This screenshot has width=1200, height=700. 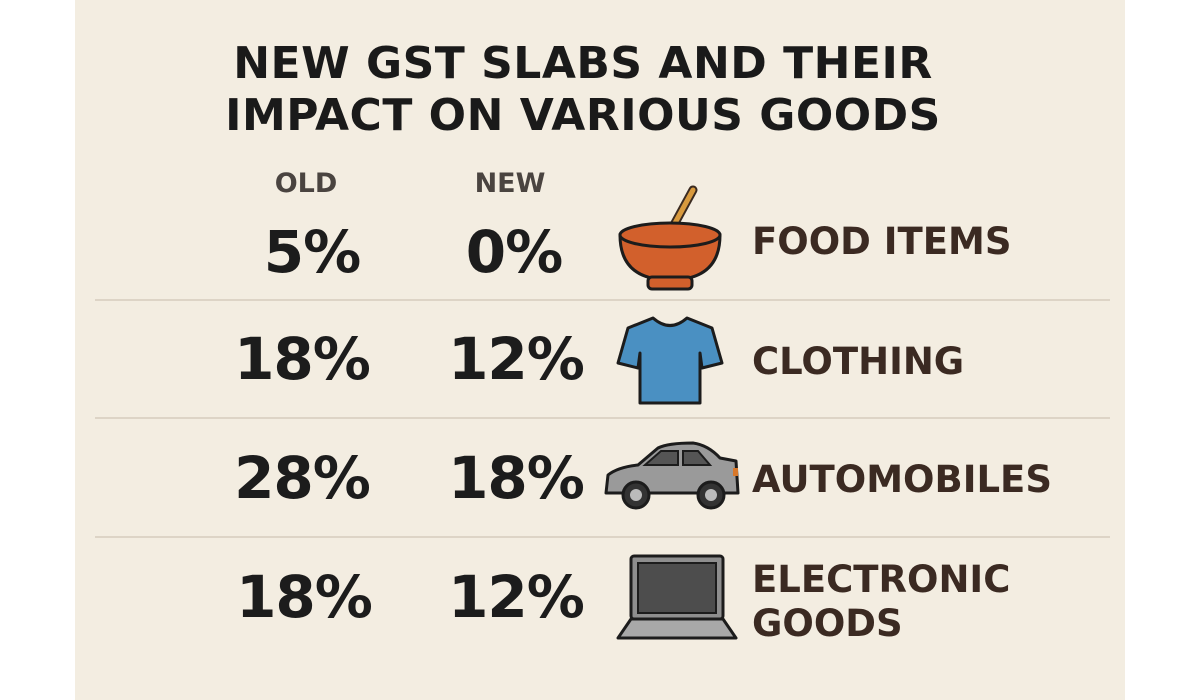 What do you see at coordinates (583, 63) in the screenshot?
I see `title-line-1: NEW GST SLABS AND THEIR` at bounding box center [583, 63].